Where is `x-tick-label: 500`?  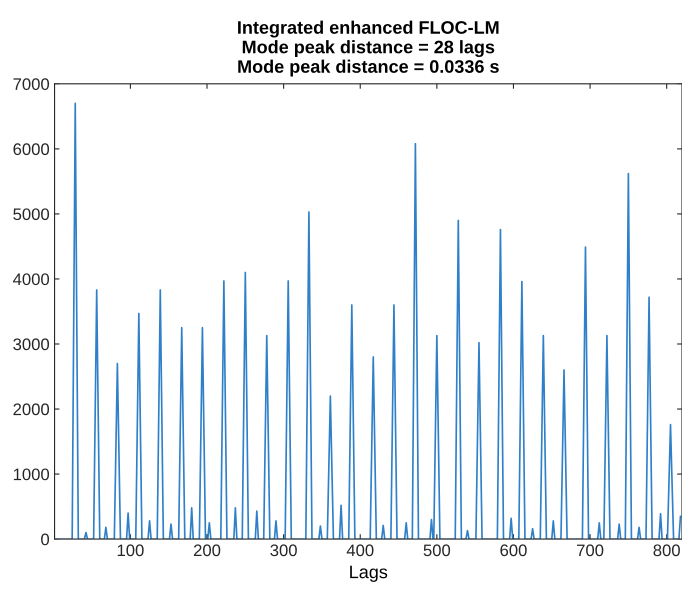 x-tick-label: 500 is located at coordinates (437, 550).